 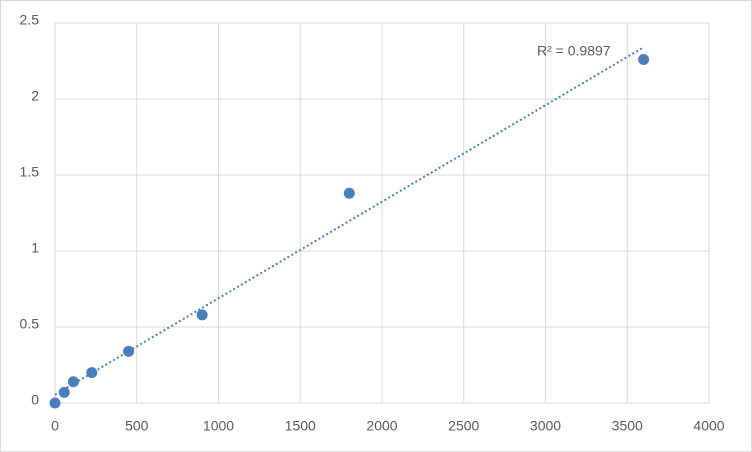 What do you see at coordinates (218, 426) in the screenshot?
I see `x-tick-label: 1000` at bounding box center [218, 426].